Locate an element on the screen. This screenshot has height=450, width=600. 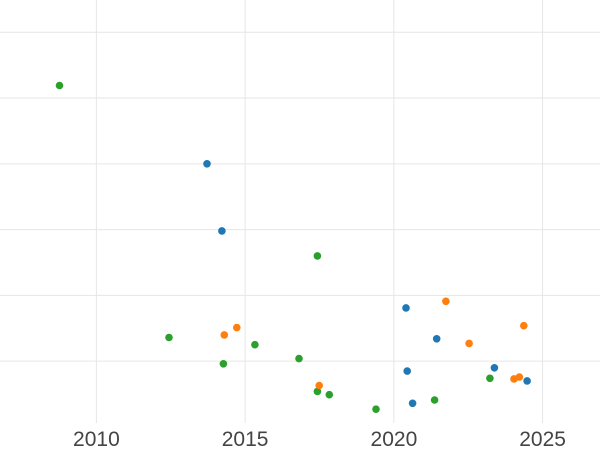
x-tick-label: 2010 is located at coordinates (96, 439).